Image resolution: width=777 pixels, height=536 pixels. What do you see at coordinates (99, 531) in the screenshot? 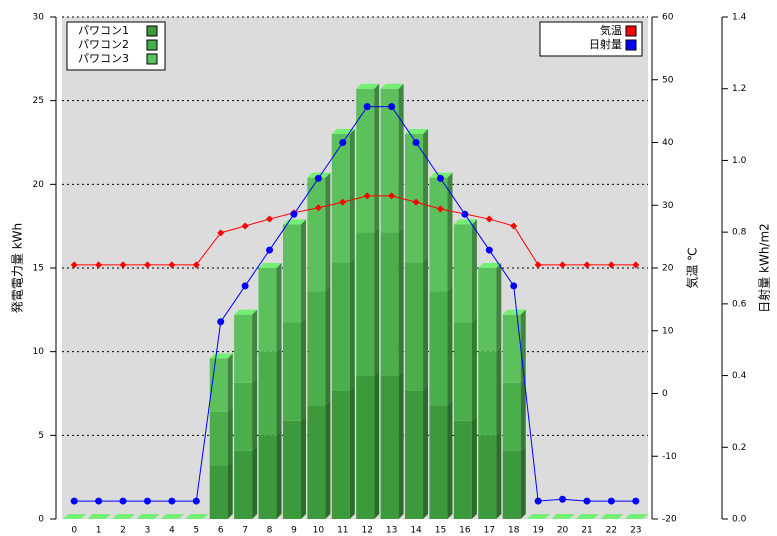
I see `x-tick-label: 1` at bounding box center [99, 531].